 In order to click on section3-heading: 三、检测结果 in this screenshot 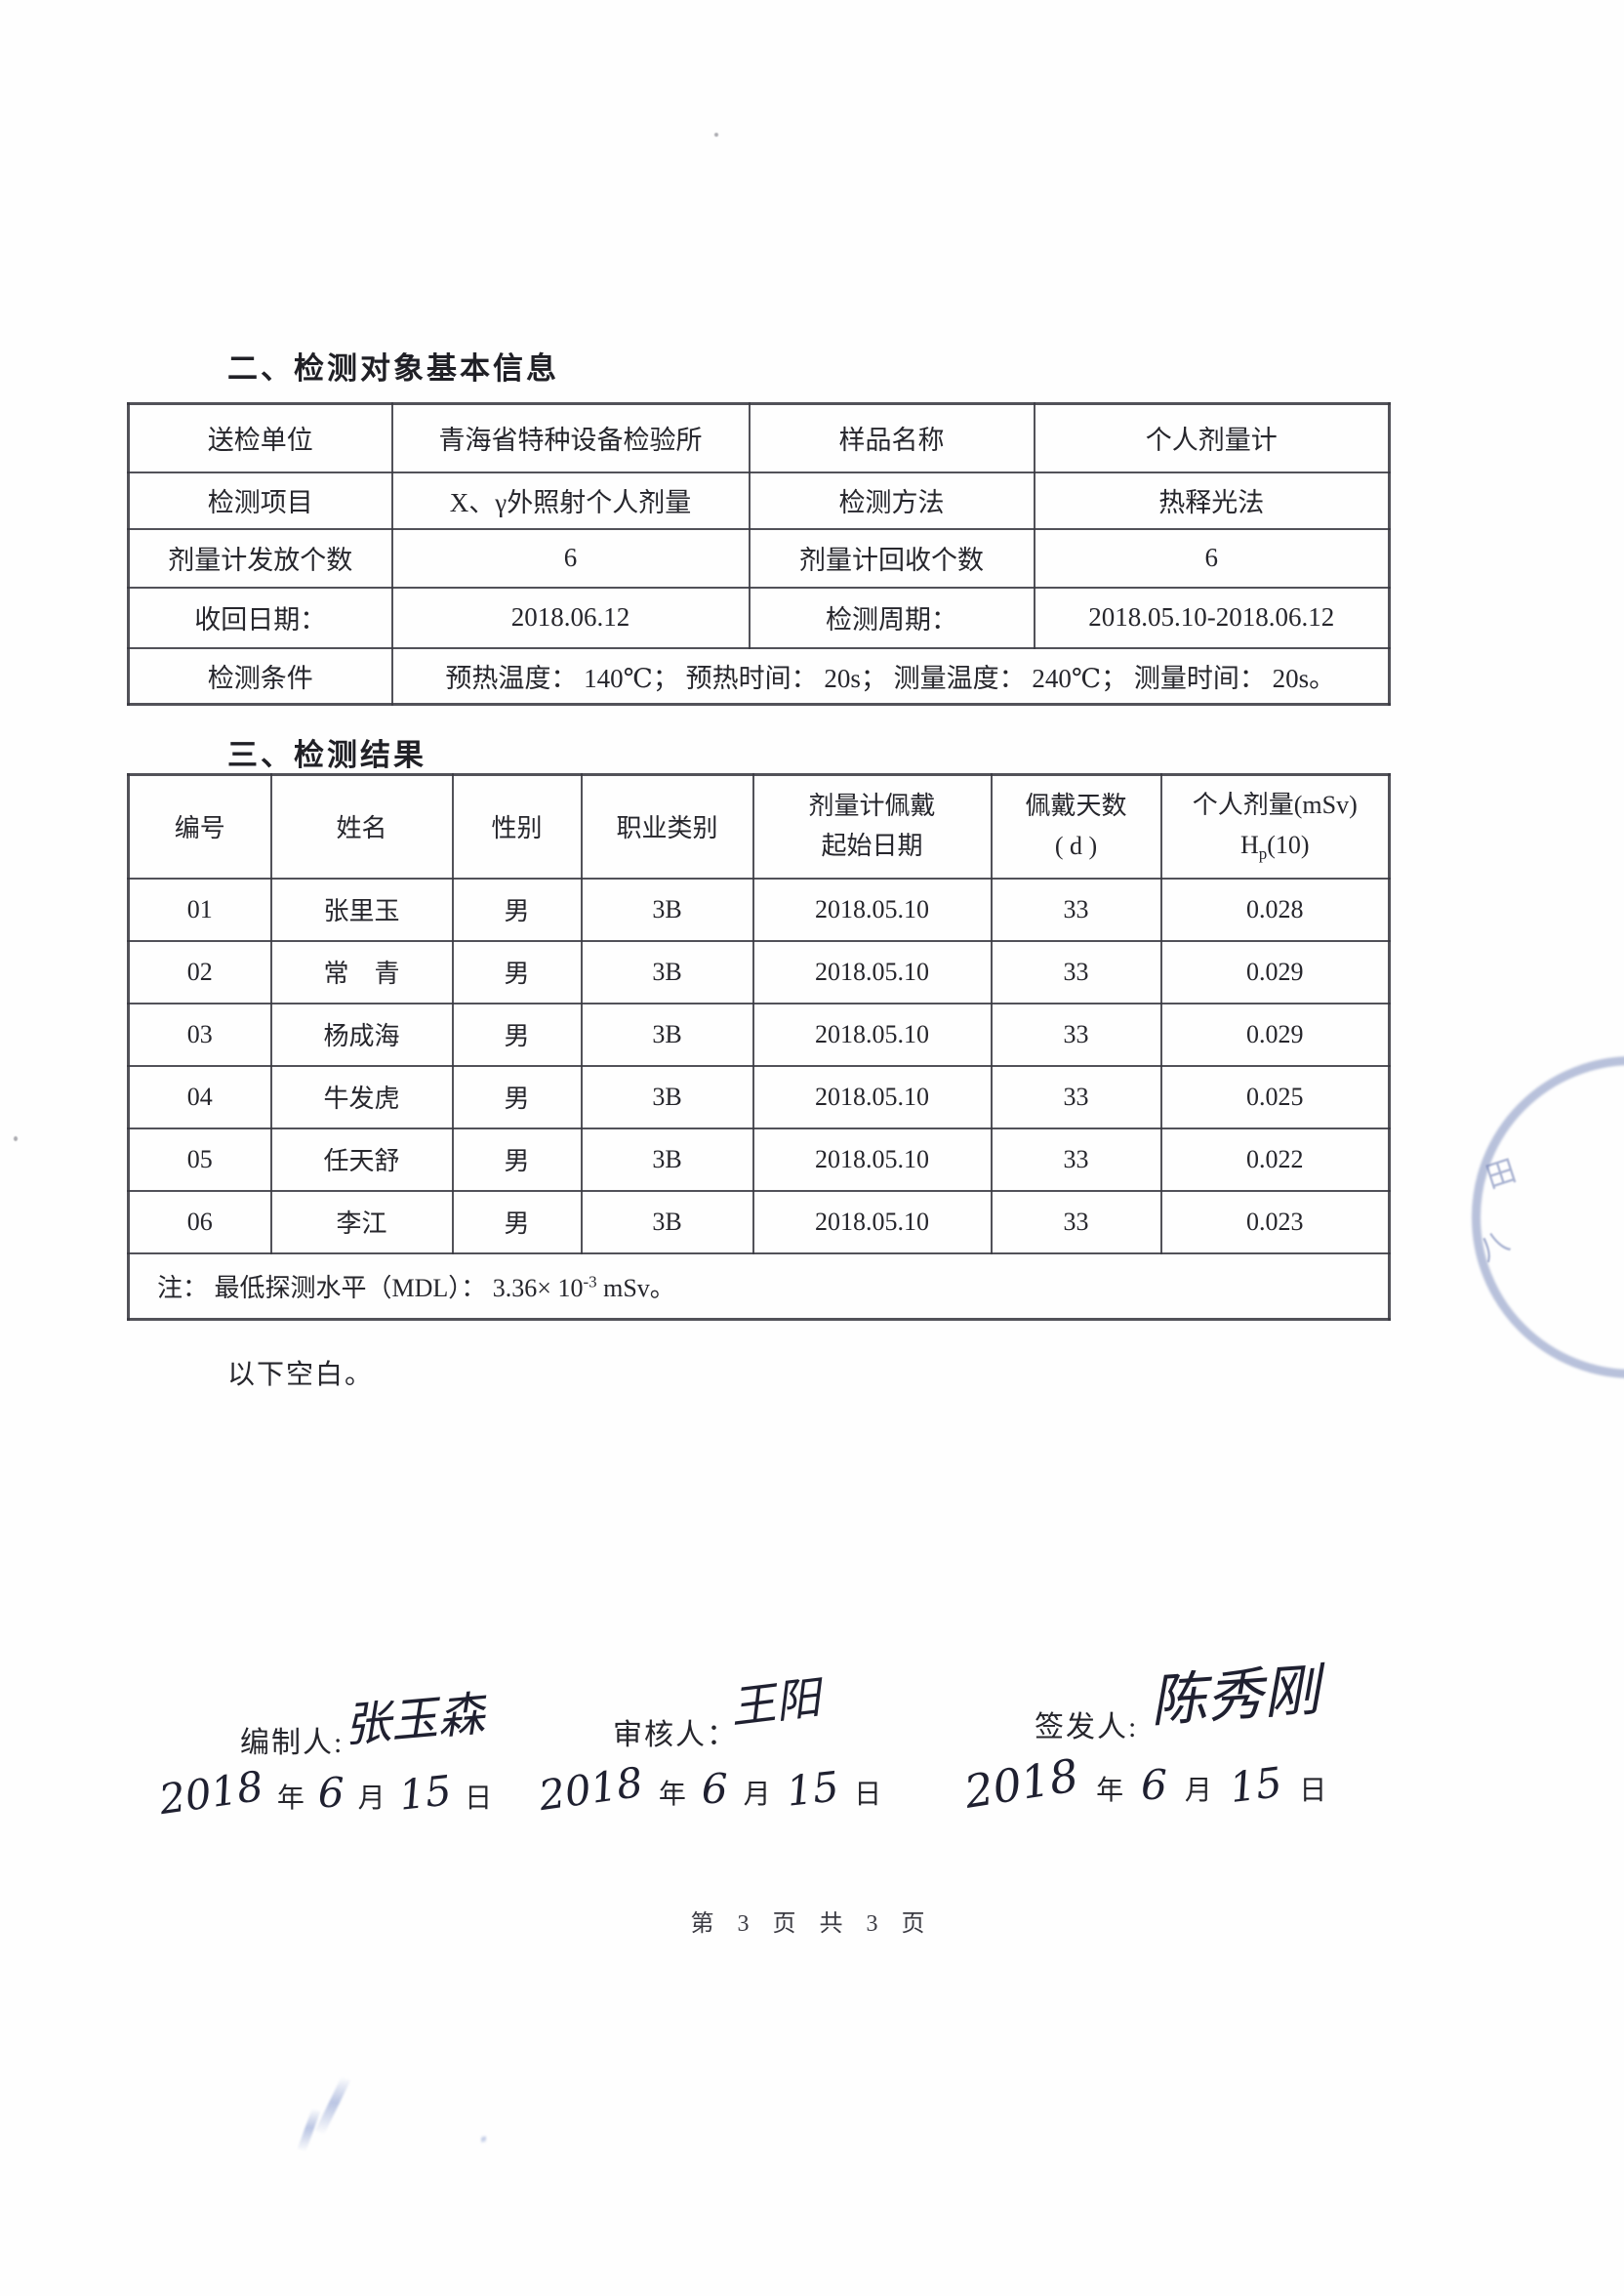, I will do `click(326, 755)`.